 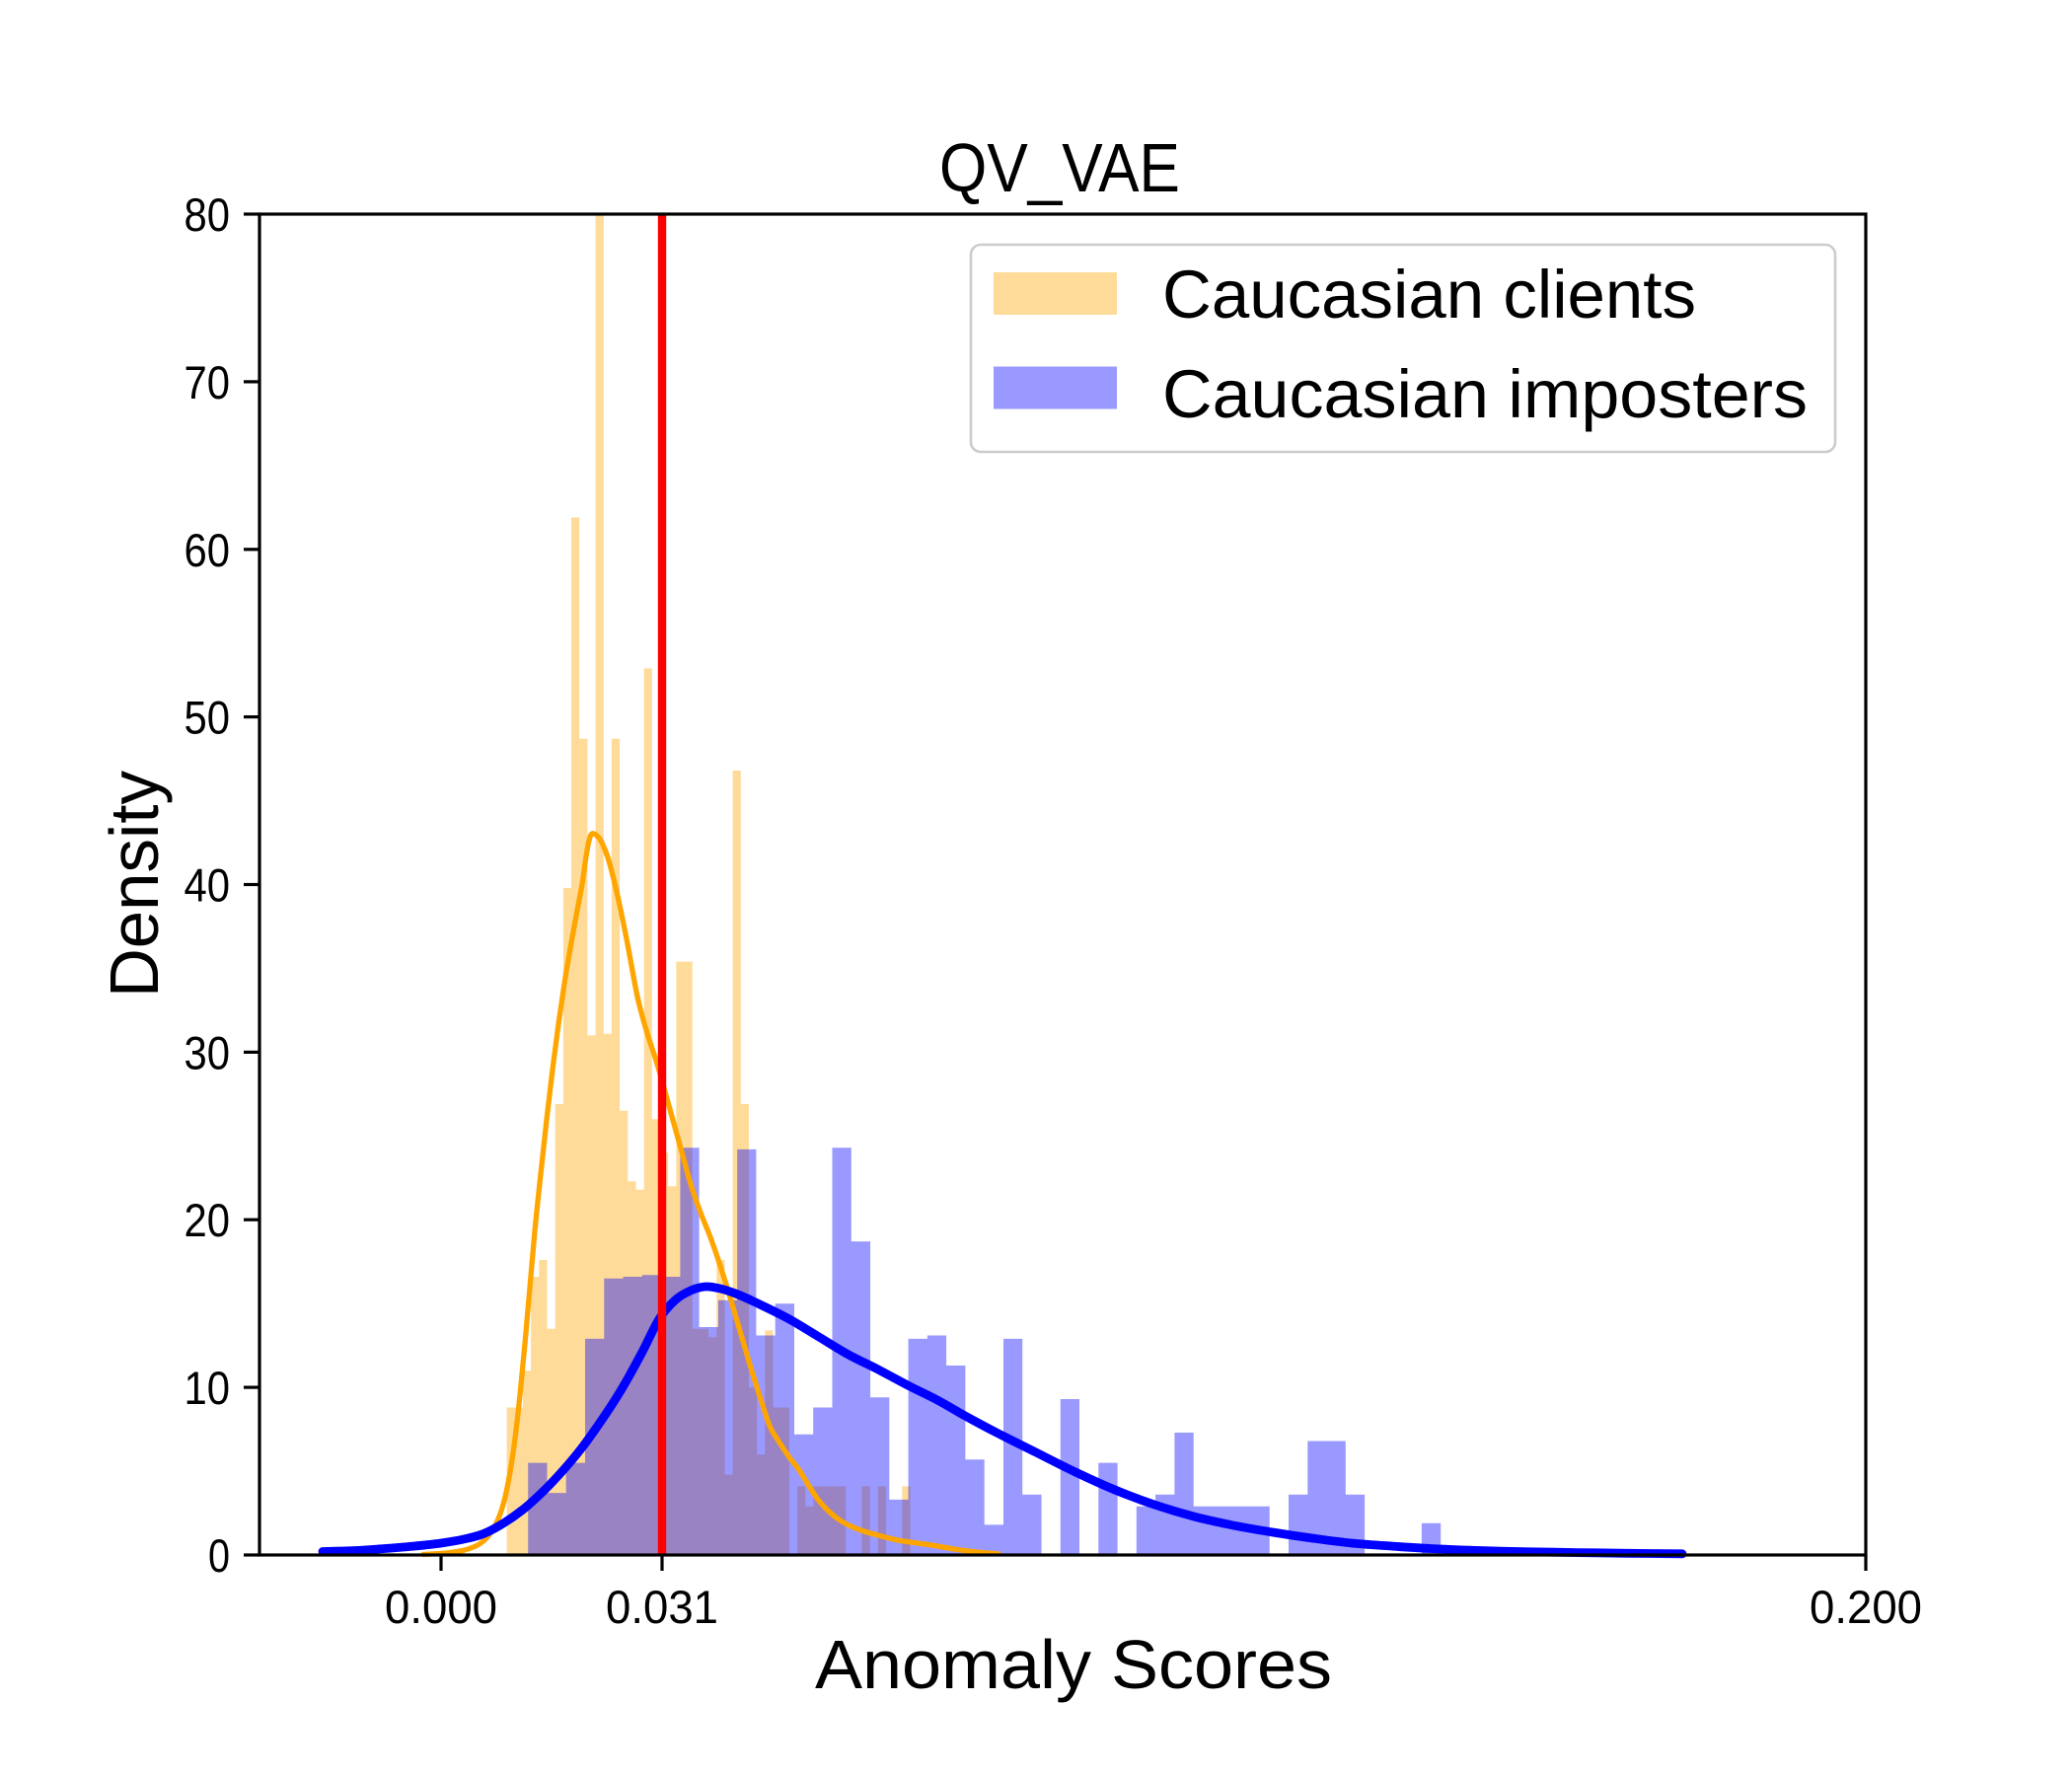 I want to click on svg-text: 0, so click(x=219, y=1556).